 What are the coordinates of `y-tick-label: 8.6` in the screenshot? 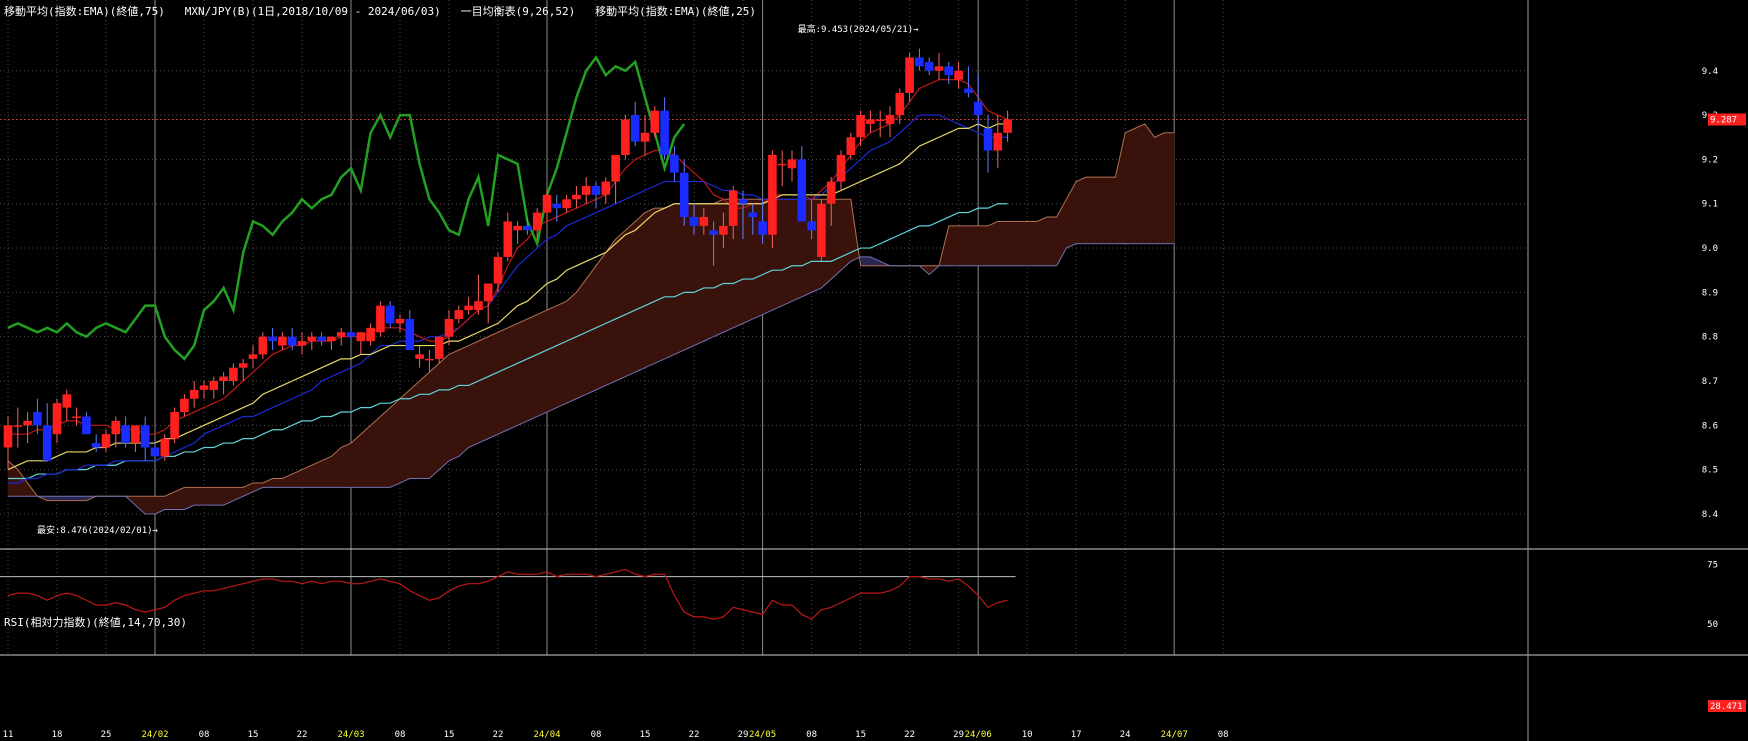 It's located at (1710, 426).